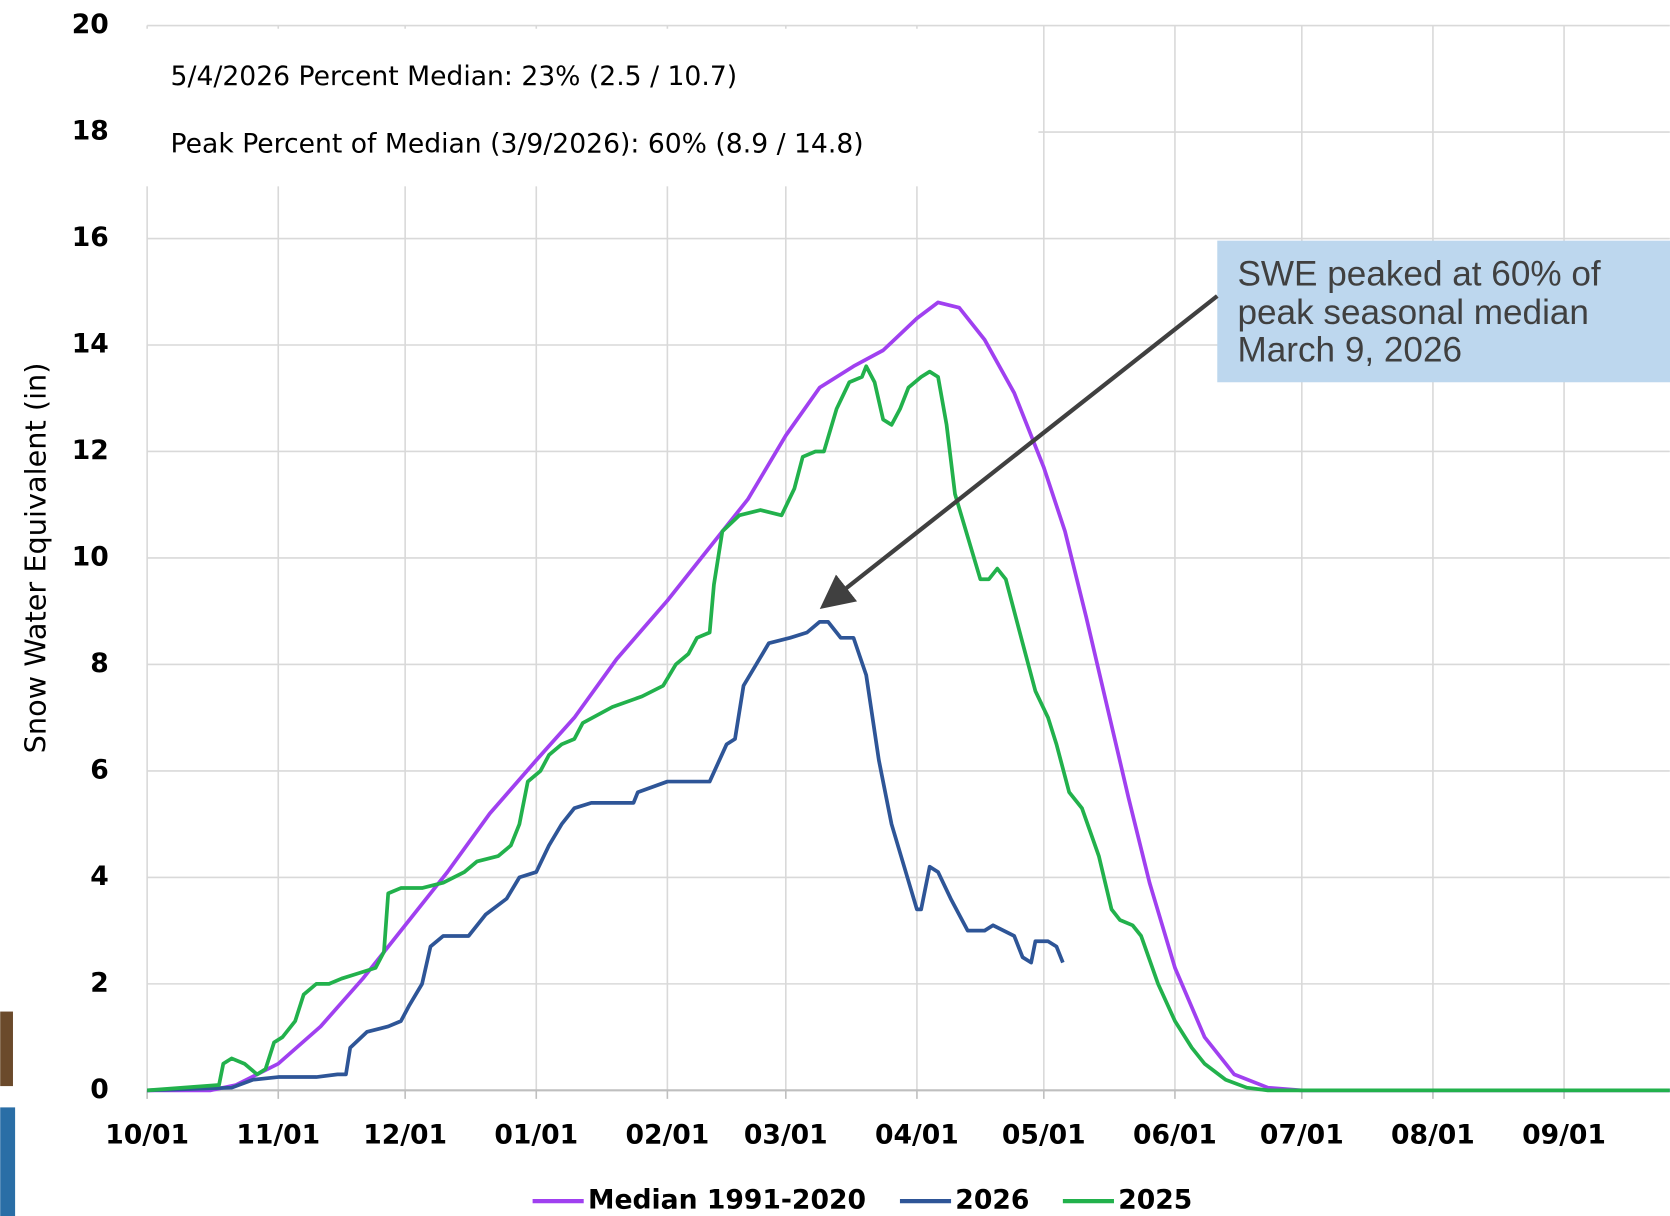 The image size is (1670, 1216). I want to click on x-tick-label: 06/01, so click(1175, 1135).